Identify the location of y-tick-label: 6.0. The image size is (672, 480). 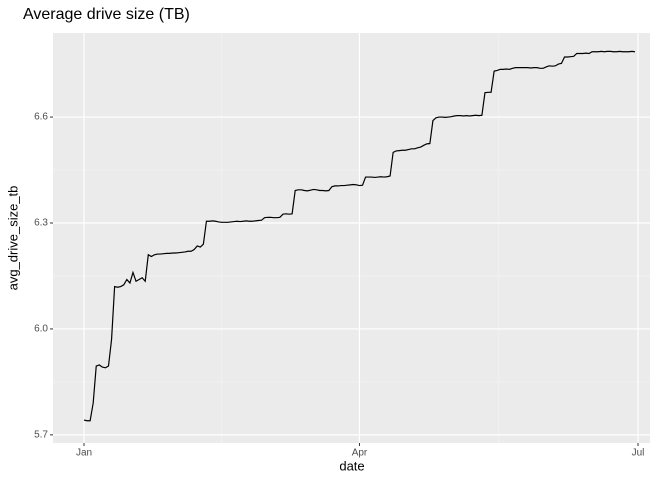
(41, 329).